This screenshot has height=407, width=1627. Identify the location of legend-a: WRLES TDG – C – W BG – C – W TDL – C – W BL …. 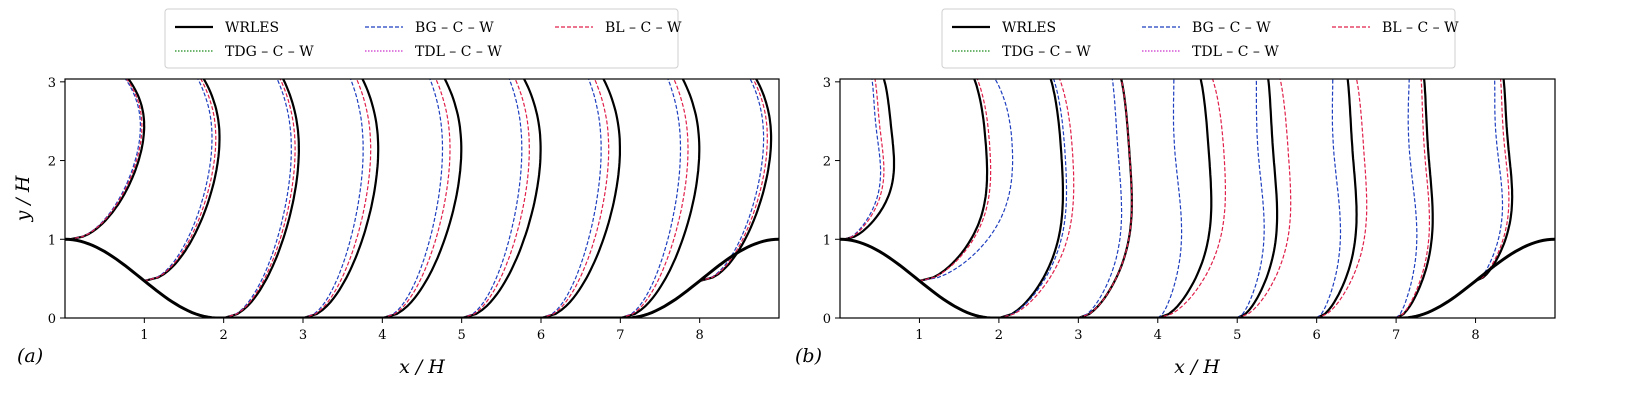
(423, 38).